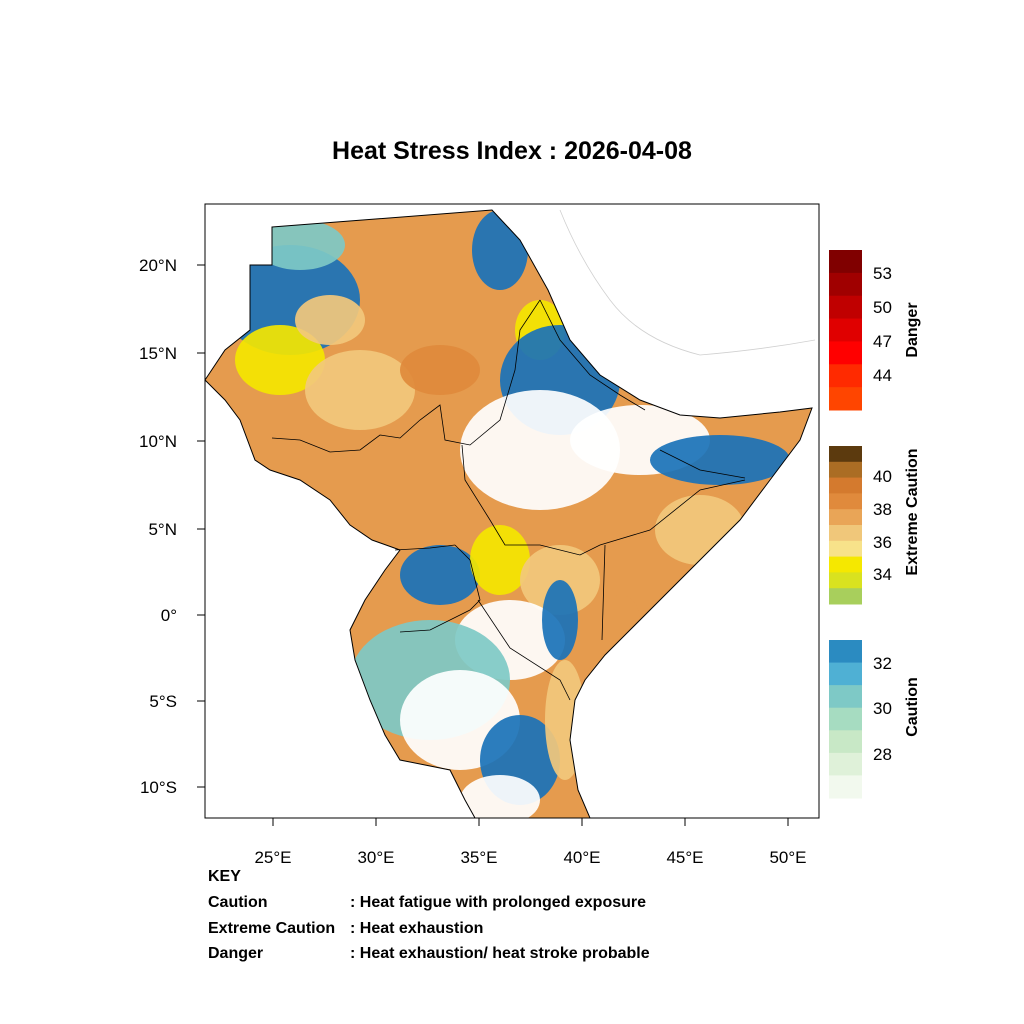 The width and height of the screenshot is (1024, 1024). What do you see at coordinates (498, 902) in the screenshot?
I see `key-desc: : Heat fatigue with prolonged exposure` at bounding box center [498, 902].